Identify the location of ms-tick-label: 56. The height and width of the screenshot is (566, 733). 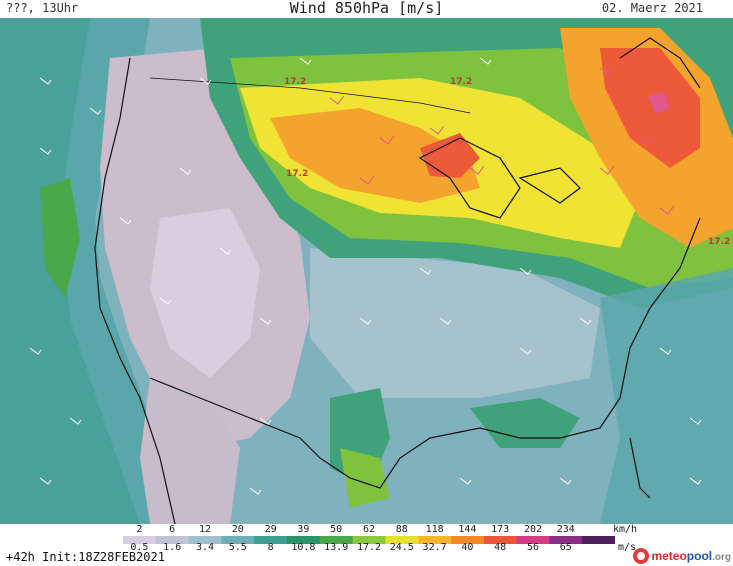
(533, 547).